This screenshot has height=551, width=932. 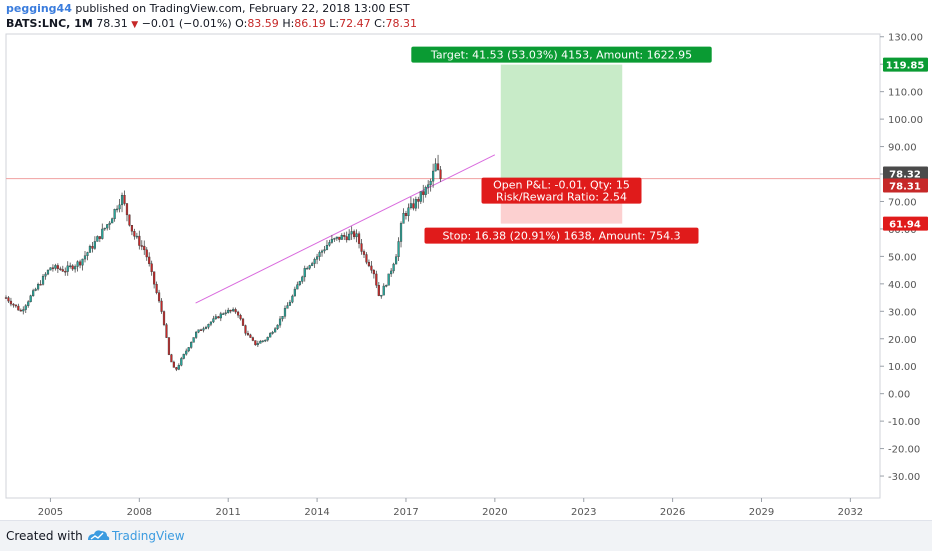 I want to click on high-value: 86.19, so click(x=310, y=23).